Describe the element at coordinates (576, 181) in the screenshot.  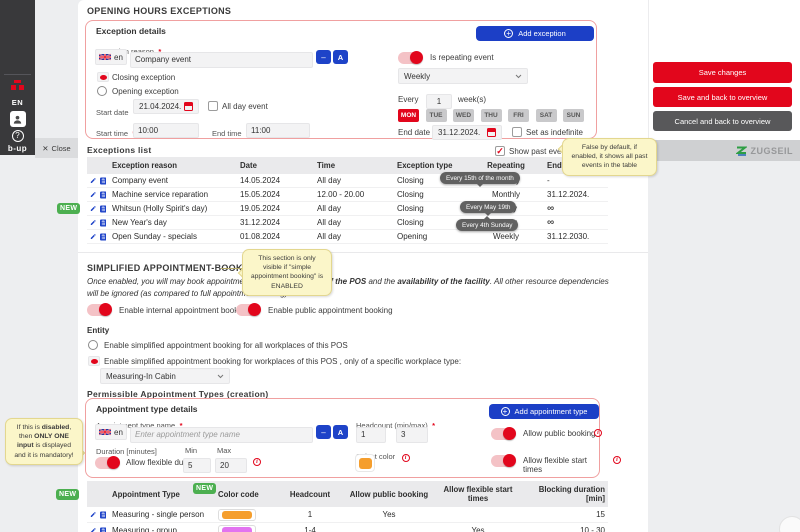
I see `cell-end-date: -` at that location.